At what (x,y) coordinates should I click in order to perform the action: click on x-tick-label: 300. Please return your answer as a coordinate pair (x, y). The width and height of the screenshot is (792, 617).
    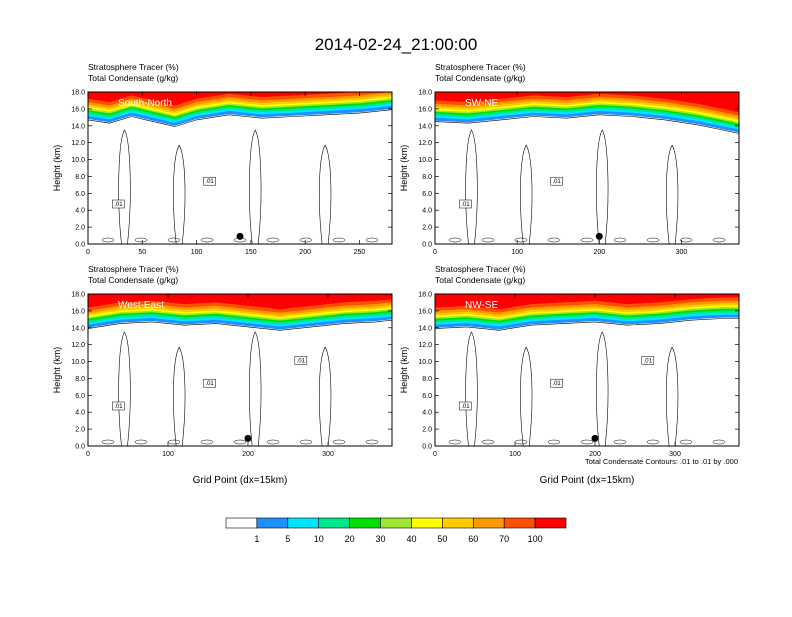
    Looking at the image, I should click on (675, 454).